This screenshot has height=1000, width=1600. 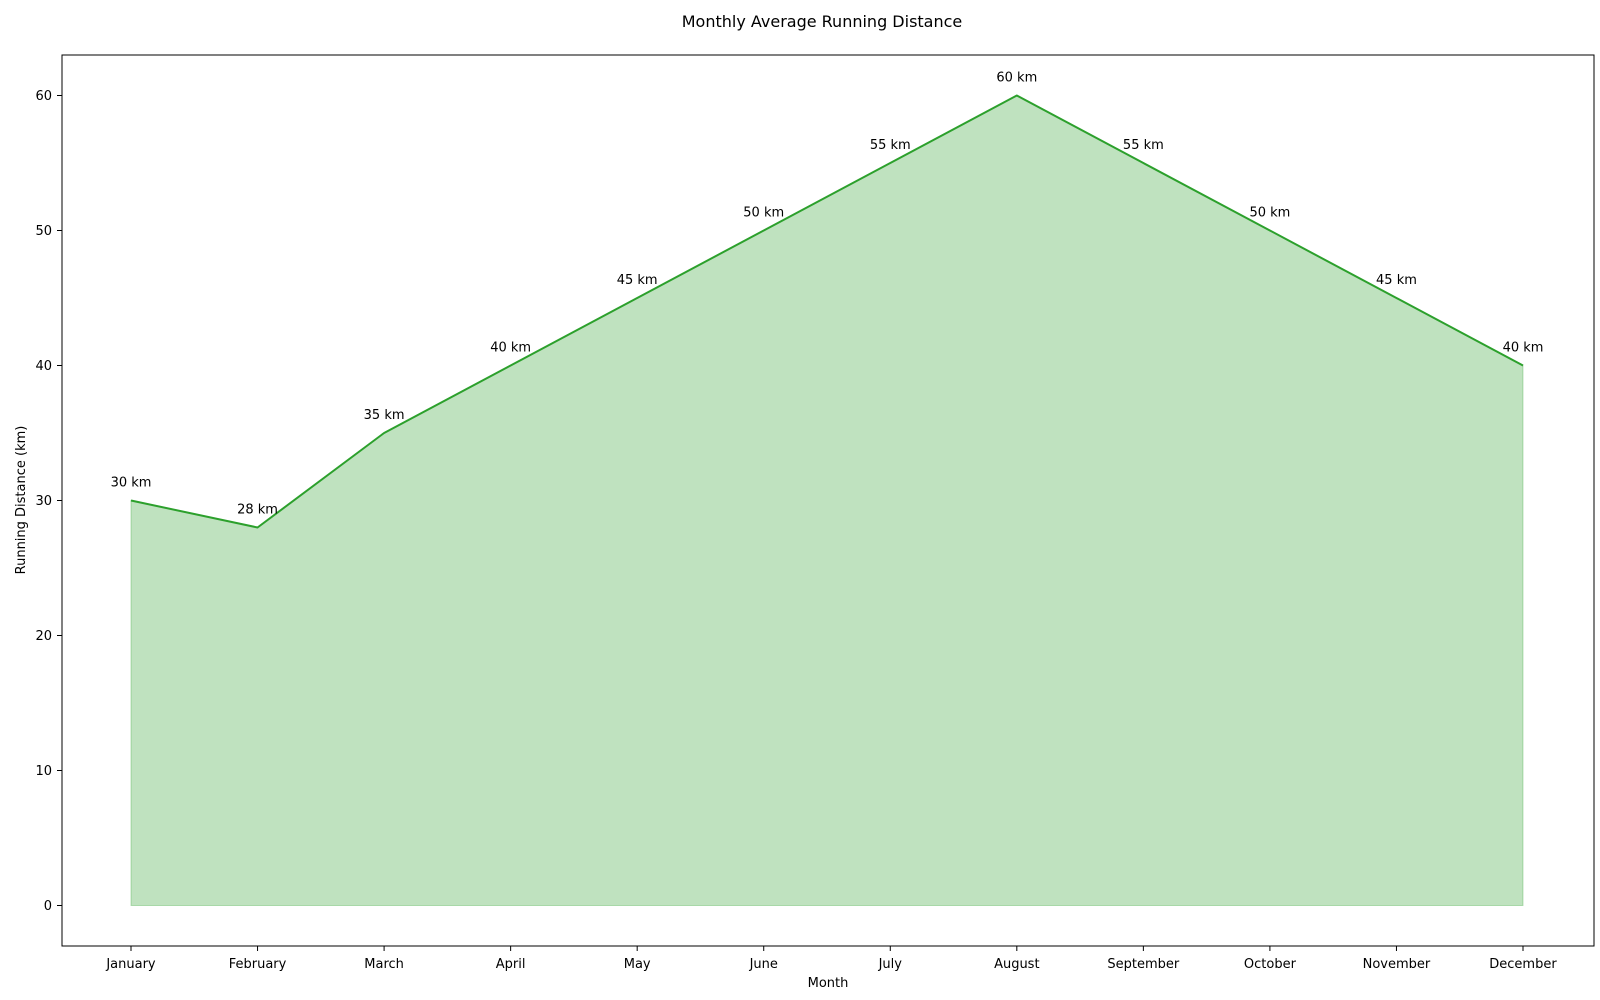 What do you see at coordinates (130, 964) in the screenshot?
I see `x-tick-label: January` at bounding box center [130, 964].